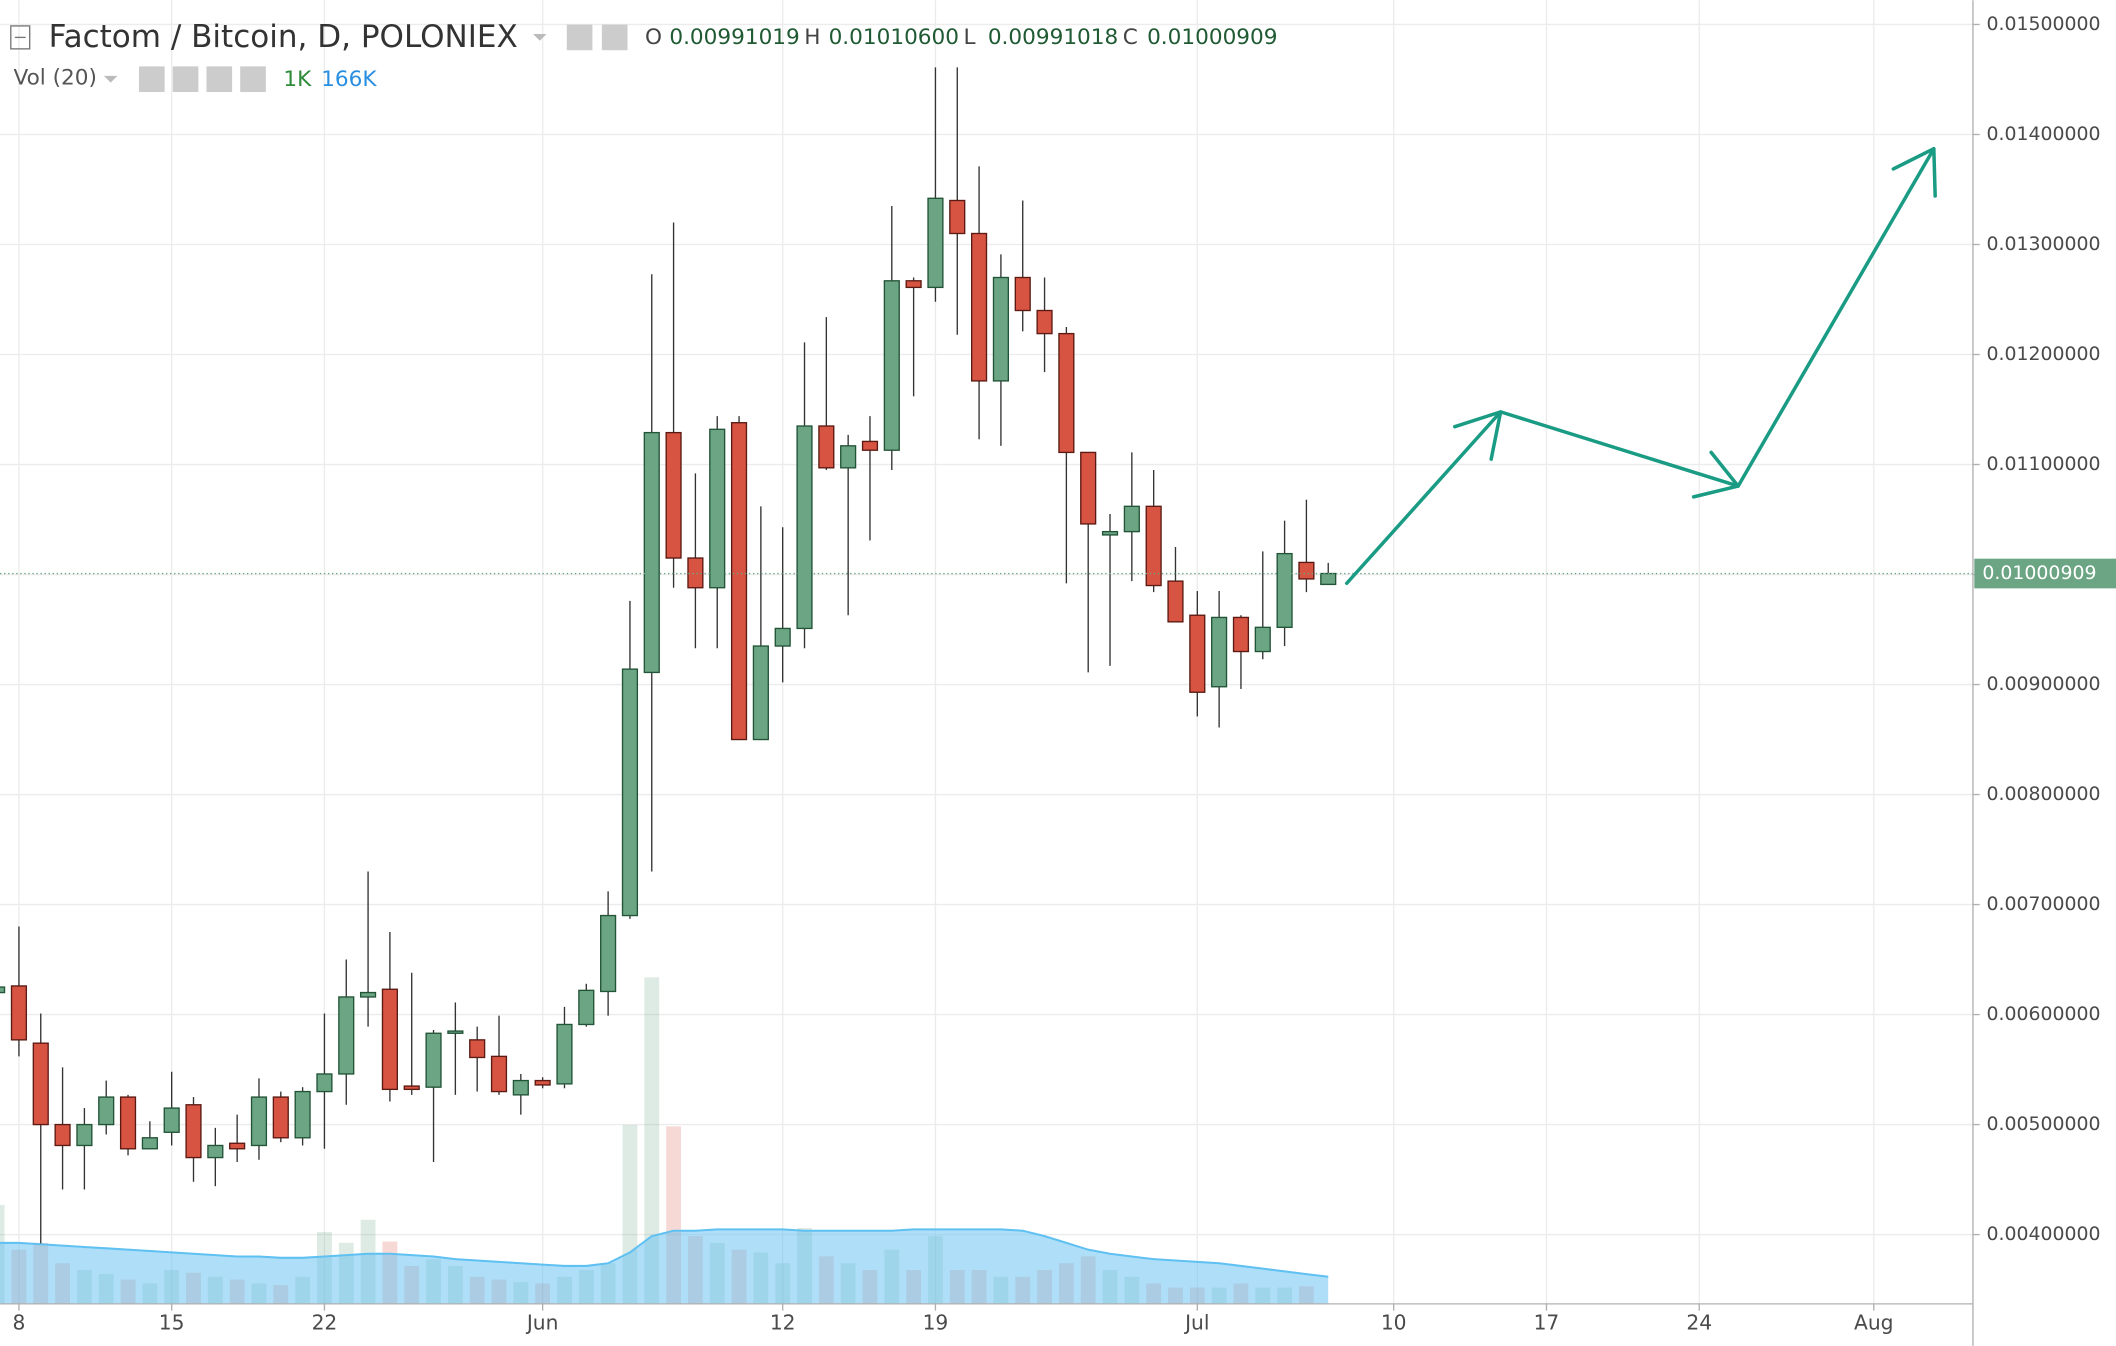  I want to click on ohlc-value: 0.00991018, so click(1053, 37).